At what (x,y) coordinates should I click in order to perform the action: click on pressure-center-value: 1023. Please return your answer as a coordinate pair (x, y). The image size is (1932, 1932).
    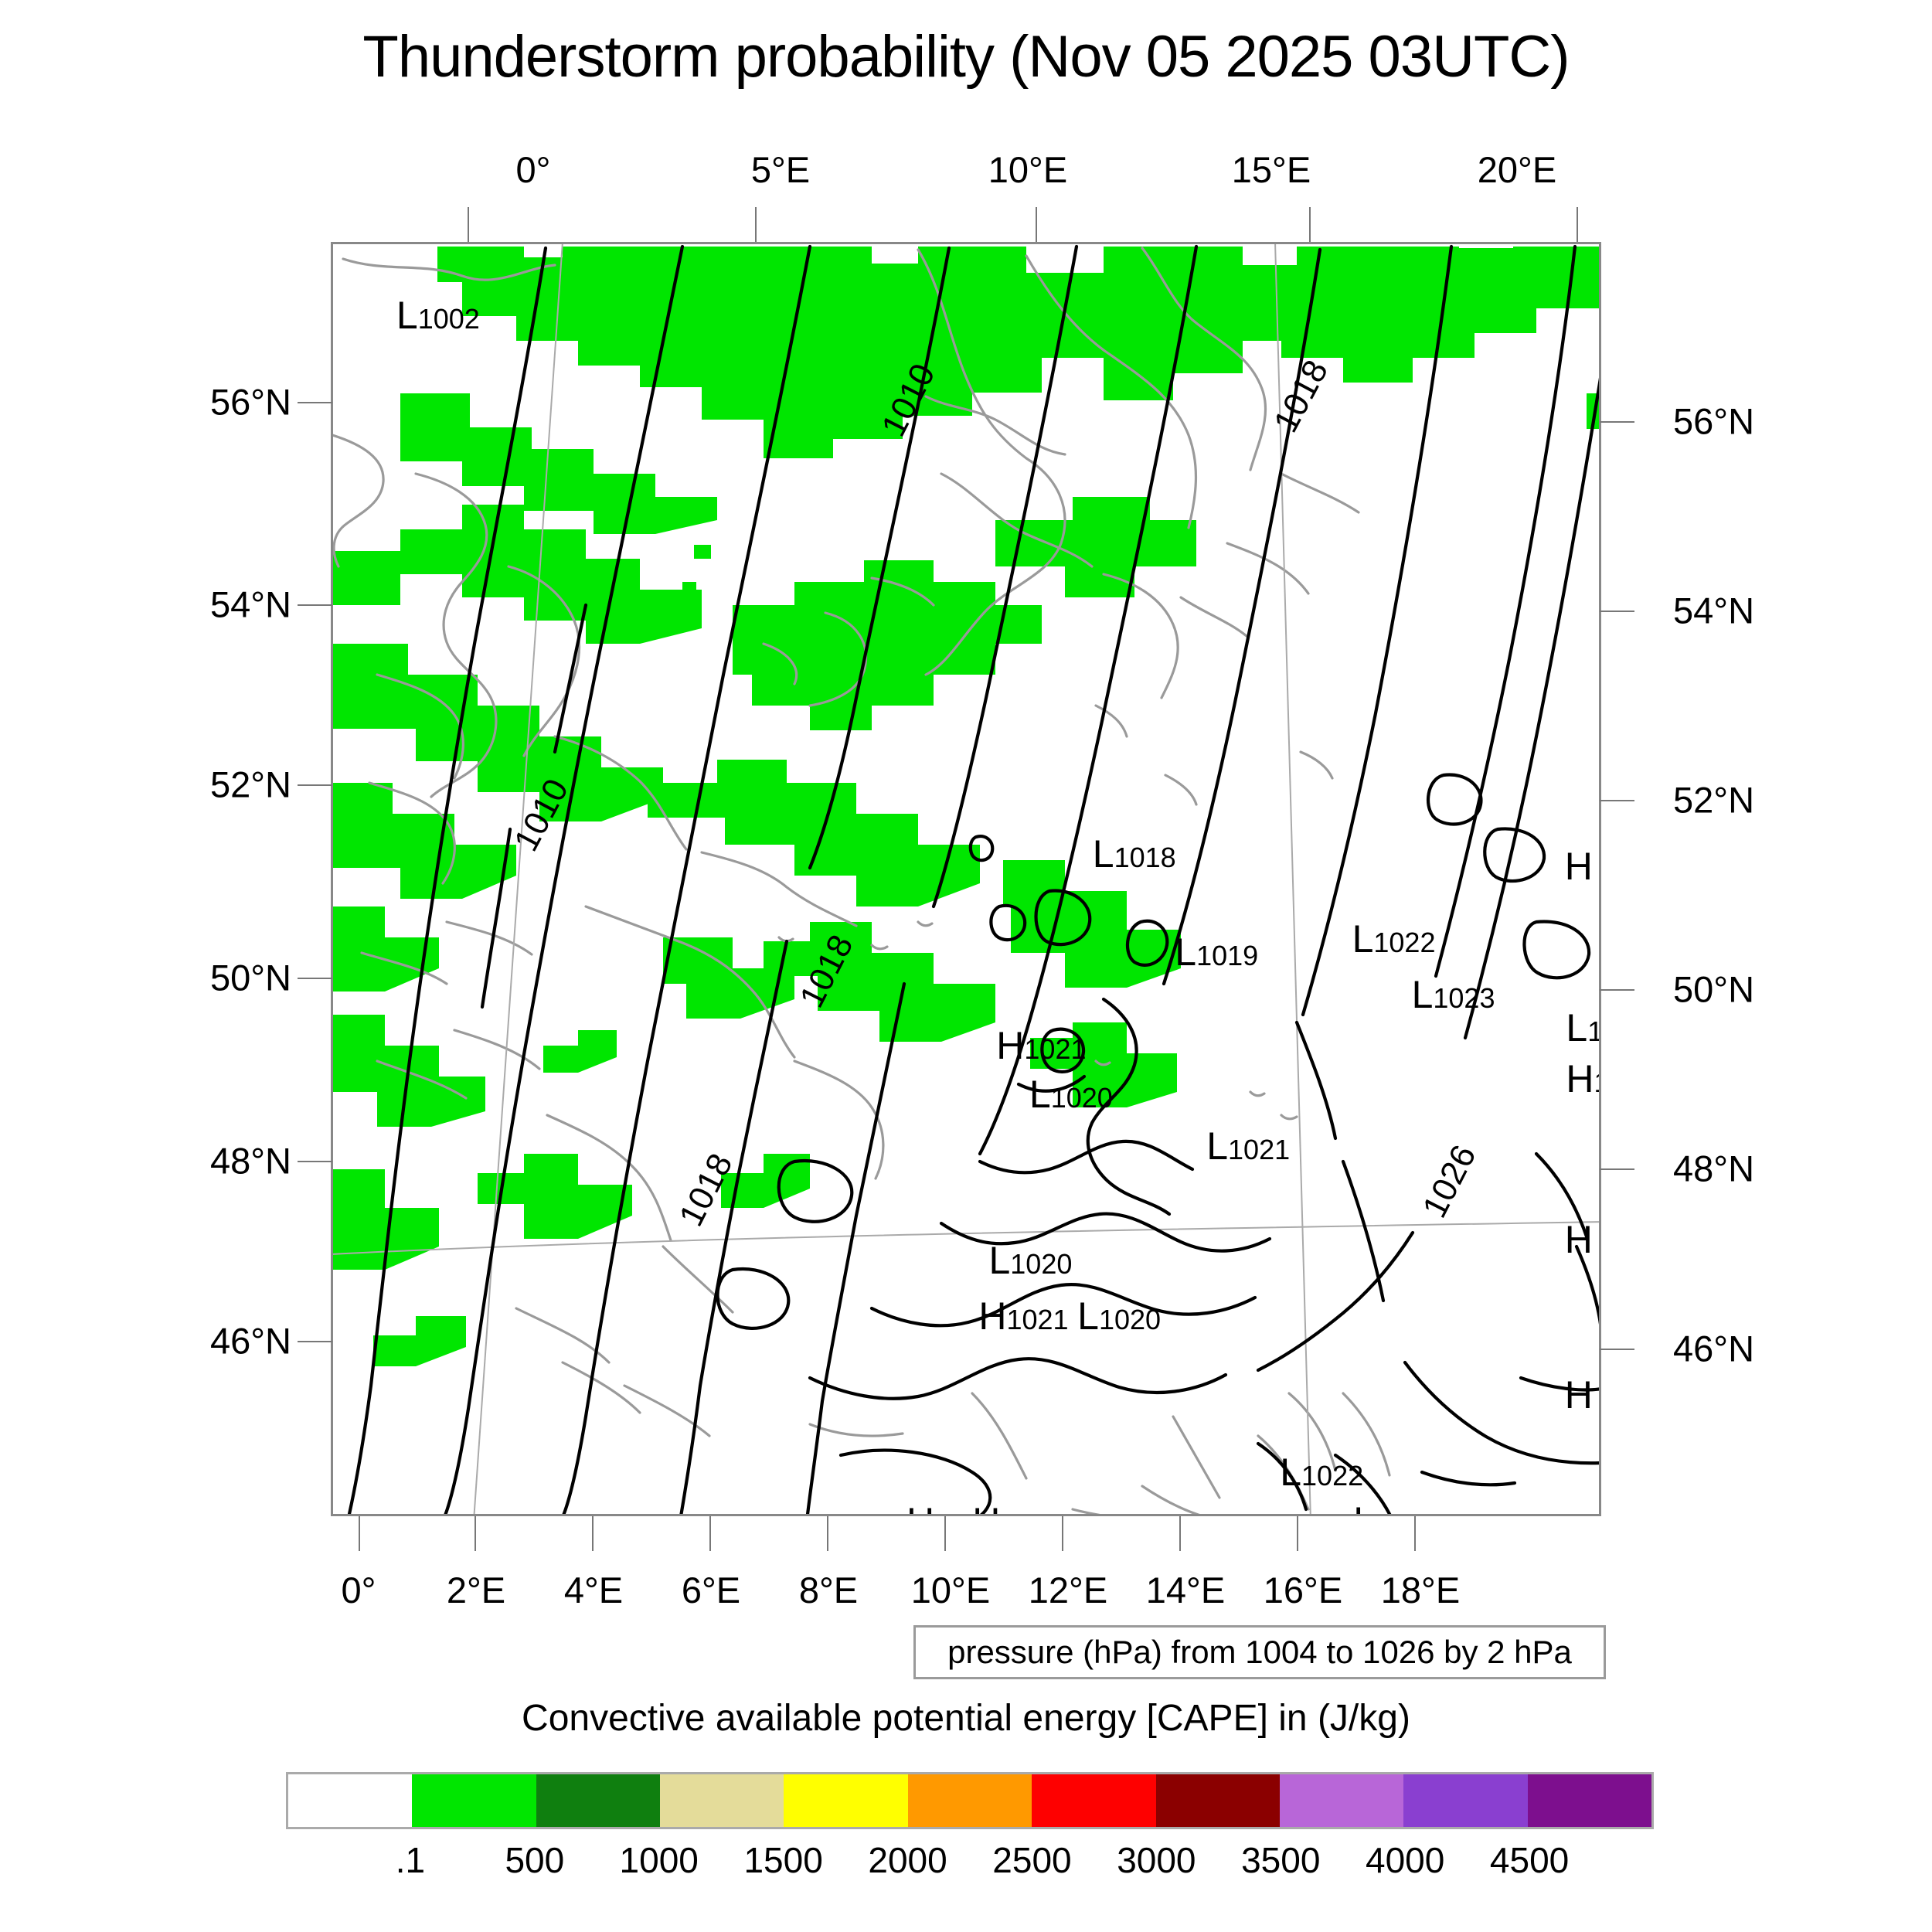
    Looking at the image, I should click on (1464, 999).